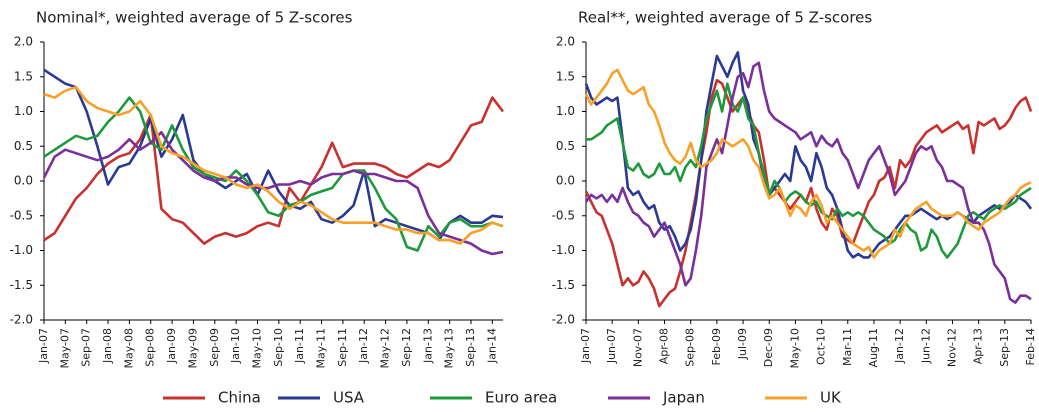 The height and width of the screenshot is (412, 1039). Describe the element at coordinates (768, 347) in the screenshot. I see `x-tick-label: Dec-09` at that location.